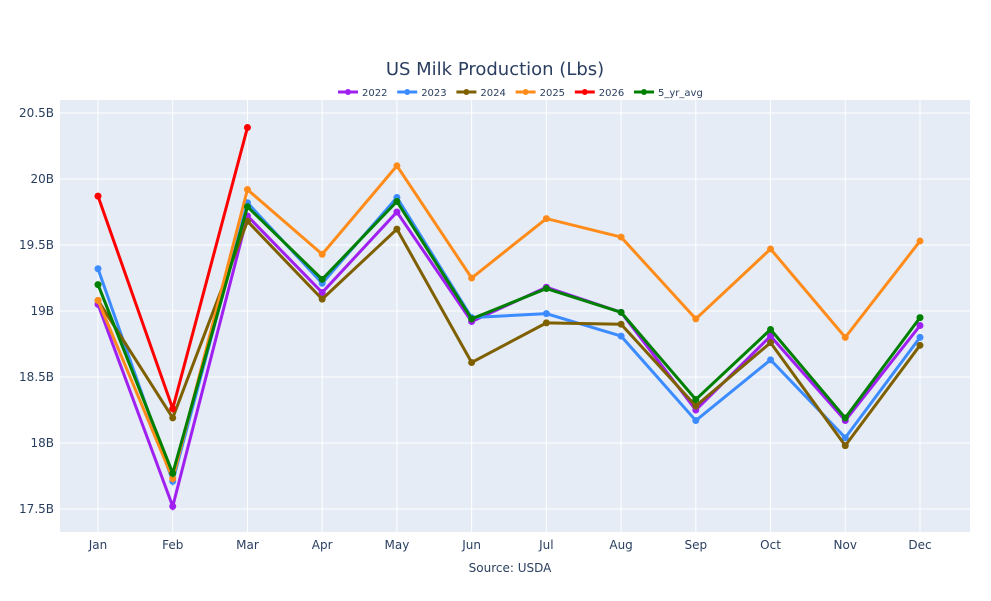 This screenshot has width=991, height=601. Describe the element at coordinates (172, 269) in the screenshot. I see `series-2026` at that location.